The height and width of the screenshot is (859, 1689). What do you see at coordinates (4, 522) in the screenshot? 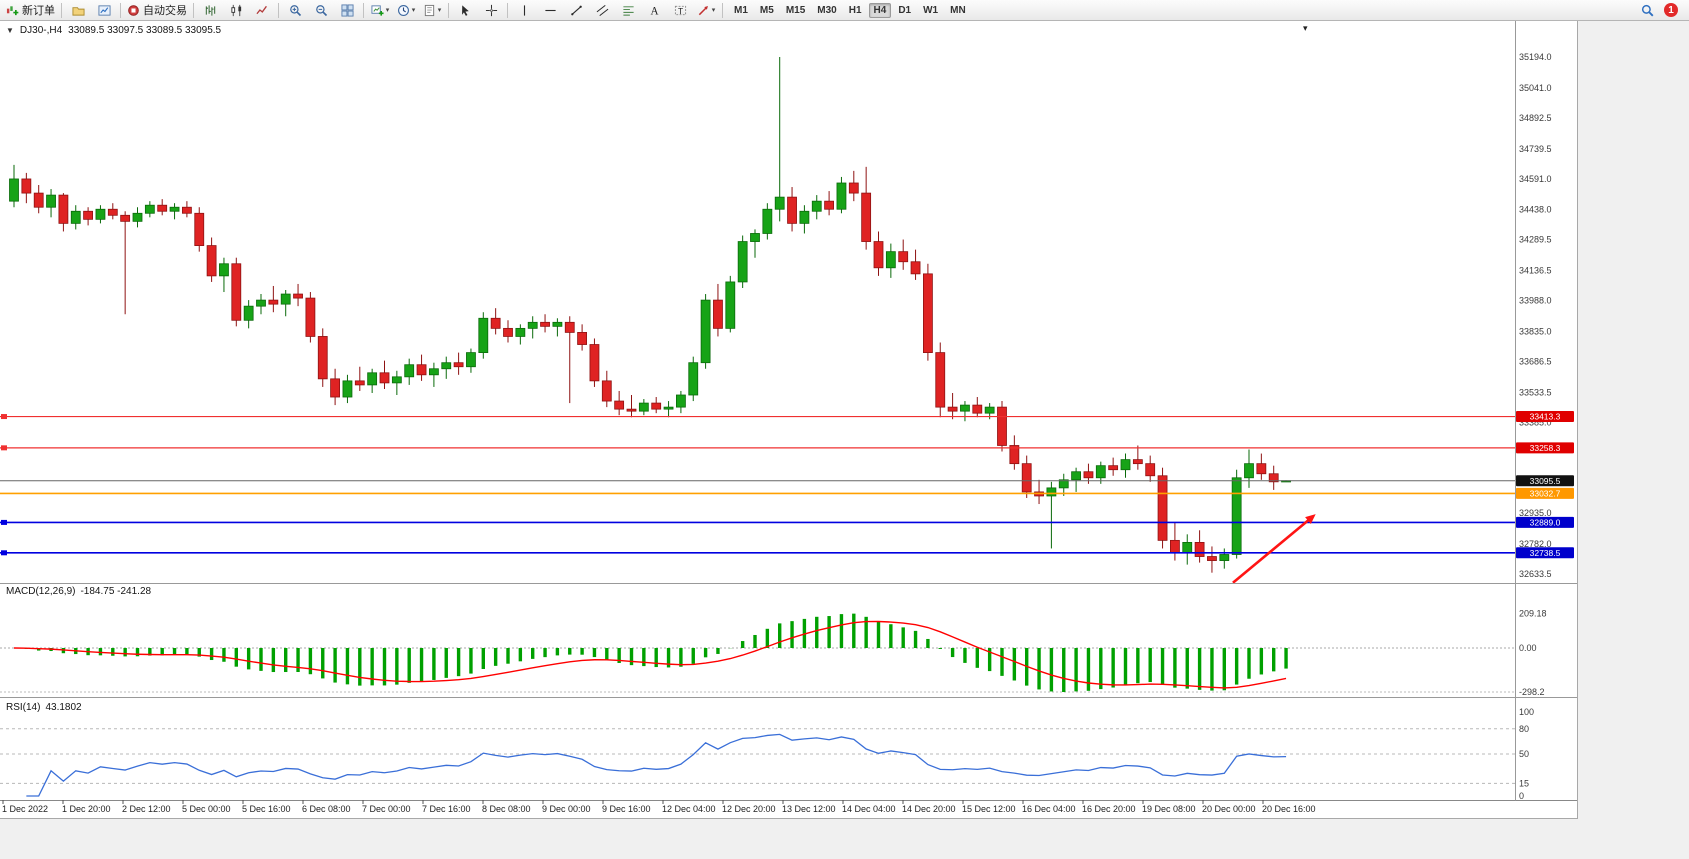
I see `support-line-blue-1-handle` at bounding box center [4, 522].